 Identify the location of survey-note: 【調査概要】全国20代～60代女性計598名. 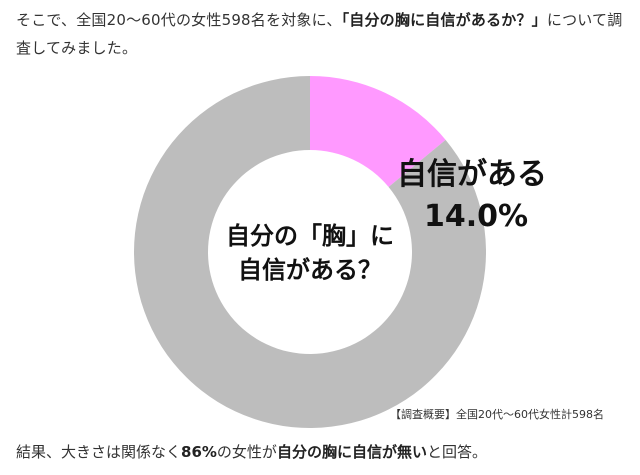
(497, 414).